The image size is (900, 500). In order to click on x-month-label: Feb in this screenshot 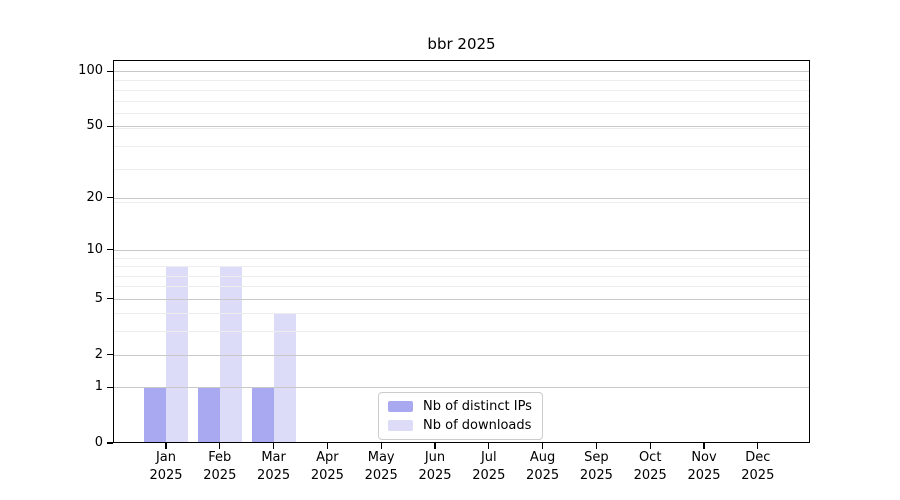, I will do `click(220, 457)`.